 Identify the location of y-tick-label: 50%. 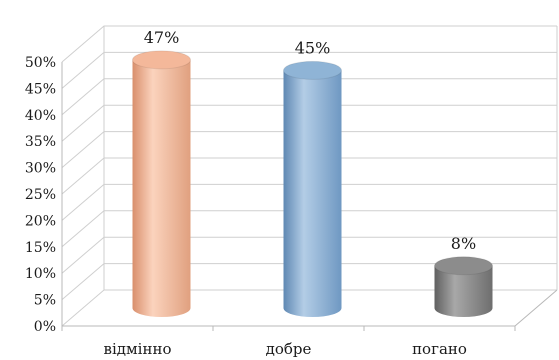
(40, 63).